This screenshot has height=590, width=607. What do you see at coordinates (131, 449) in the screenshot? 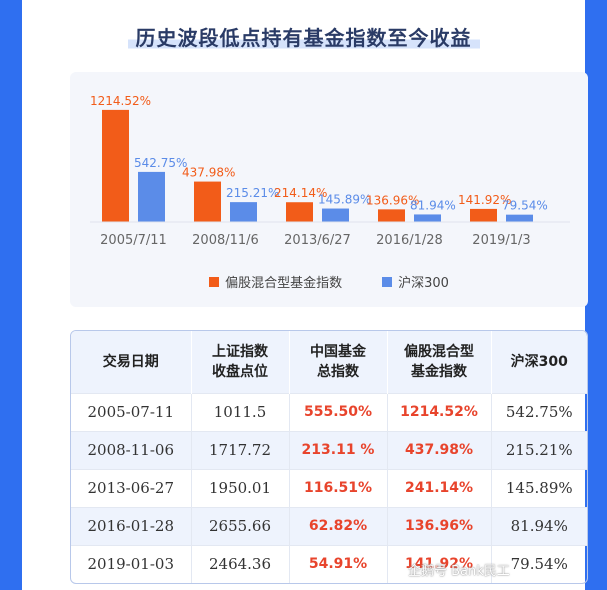
I see `cell-date: 2008-11-06` at bounding box center [131, 449].